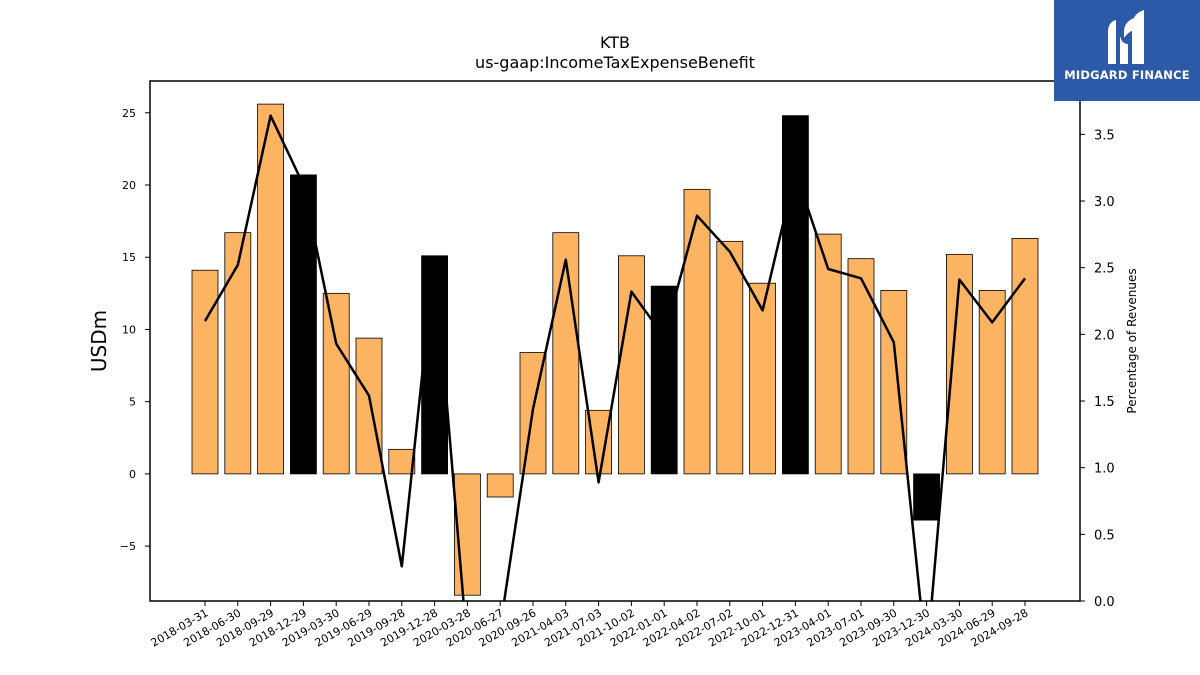  Describe the element at coordinates (1104, 202) in the screenshot. I see `y2-tick-label: 3.0` at that location.